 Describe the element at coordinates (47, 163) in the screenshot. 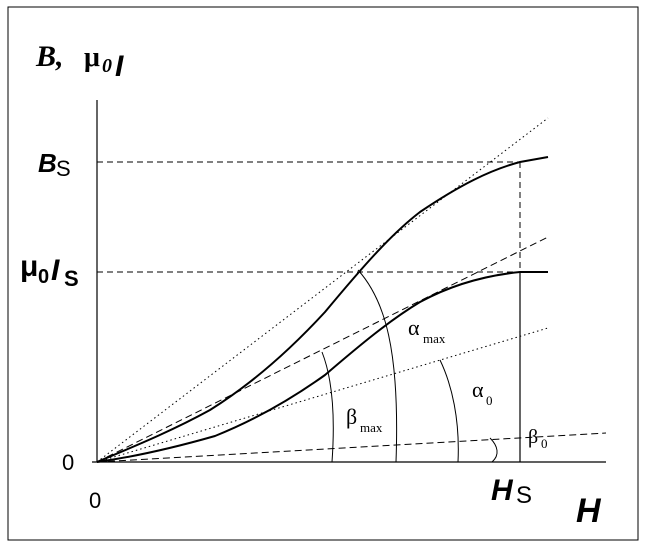

I see `tick-bs-main: B` at that location.